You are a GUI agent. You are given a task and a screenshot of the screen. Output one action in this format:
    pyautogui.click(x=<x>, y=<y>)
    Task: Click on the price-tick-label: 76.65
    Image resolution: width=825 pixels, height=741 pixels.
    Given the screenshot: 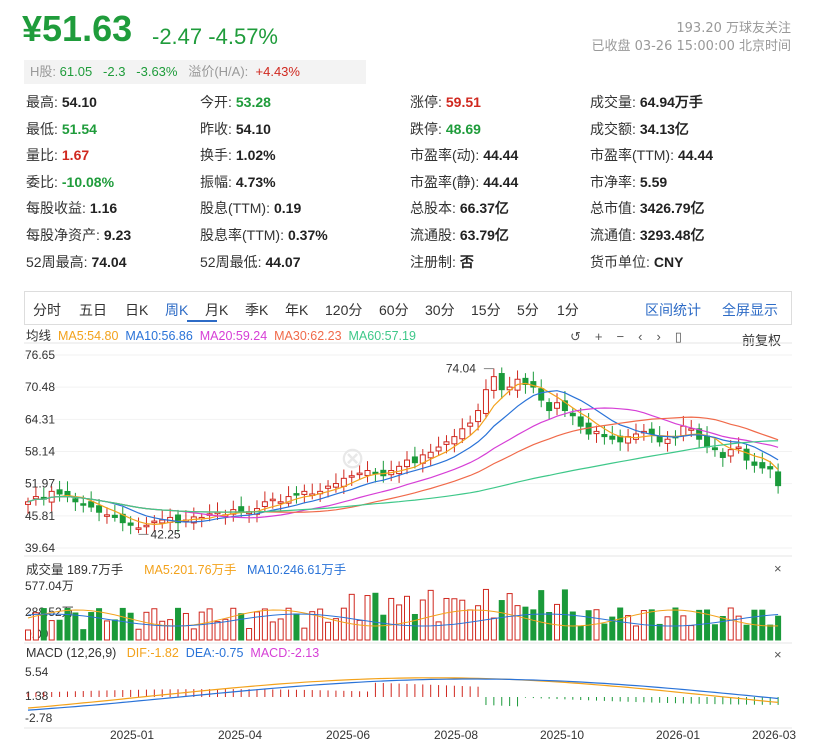 What is the action you would take?
    pyautogui.click(x=40, y=355)
    